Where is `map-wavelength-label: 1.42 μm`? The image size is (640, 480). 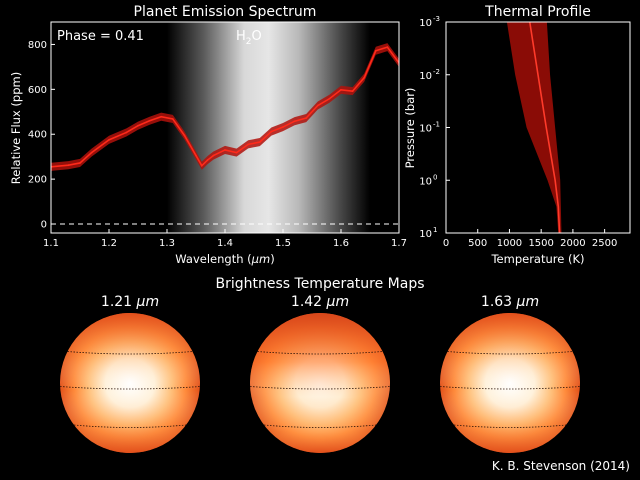
map-wavelength-label: 1.42 μm is located at coordinates (320, 302).